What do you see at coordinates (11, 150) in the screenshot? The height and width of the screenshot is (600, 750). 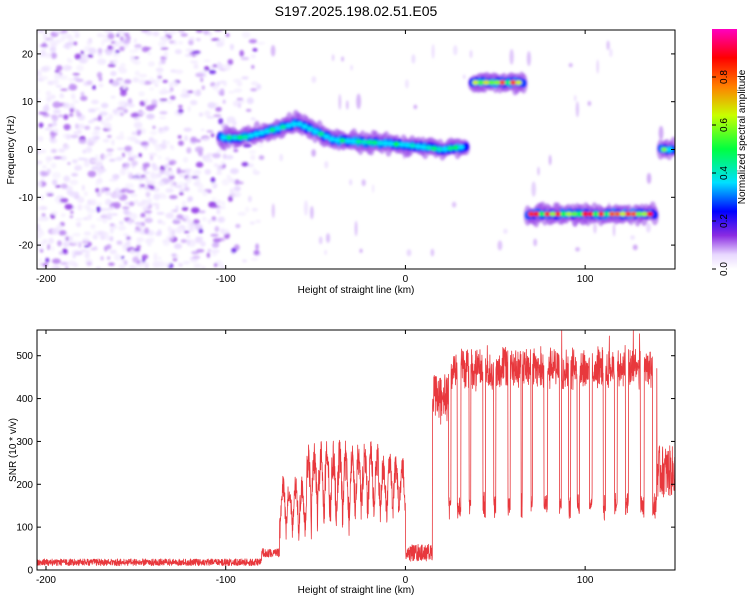 I see `spectrogram-y-axis-label: Frequency (Hz)` at bounding box center [11, 150].